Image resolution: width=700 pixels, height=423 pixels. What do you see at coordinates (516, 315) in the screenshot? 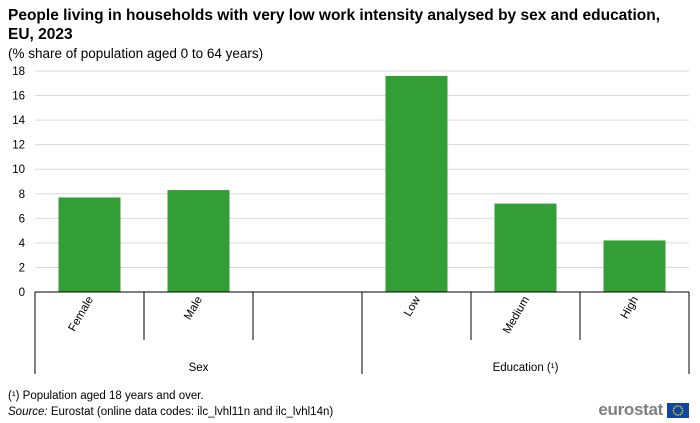
I see `x-tick-label: Medium` at bounding box center [516, 315].